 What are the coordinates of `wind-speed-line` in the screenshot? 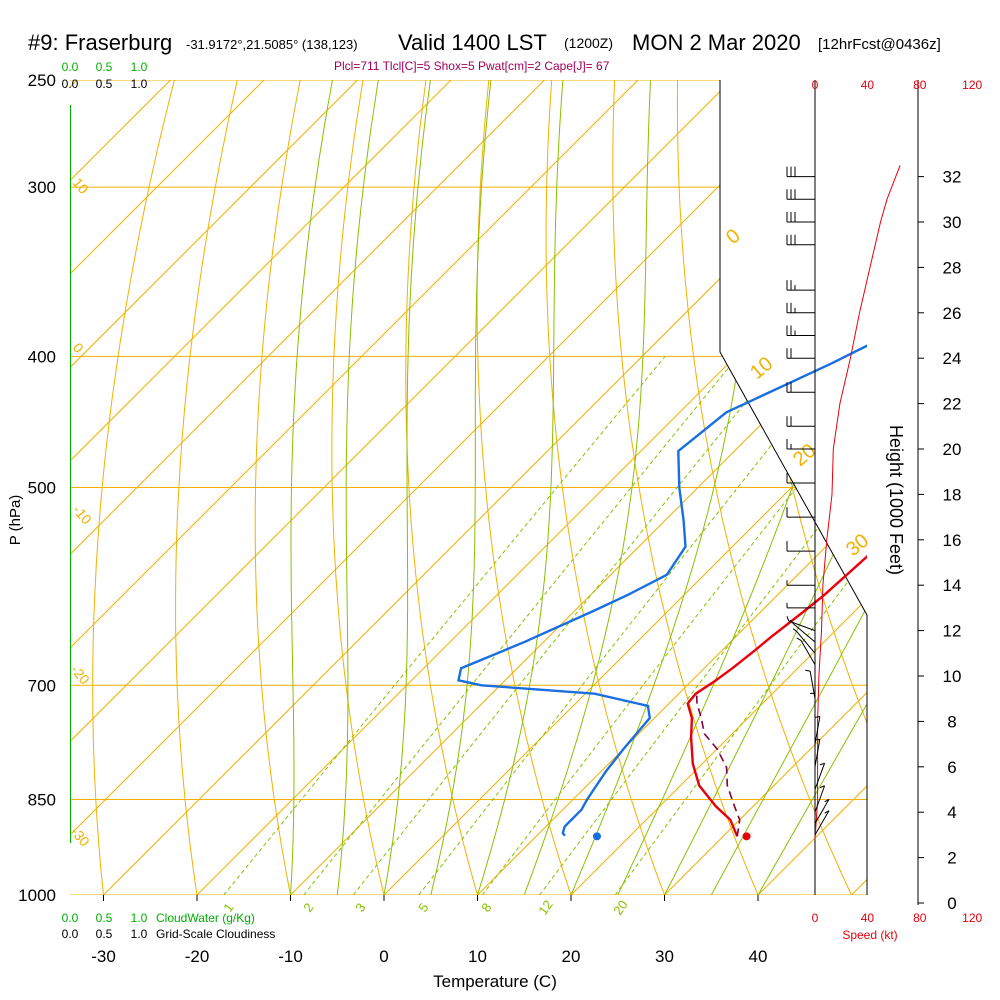 It's located at (857, 502).